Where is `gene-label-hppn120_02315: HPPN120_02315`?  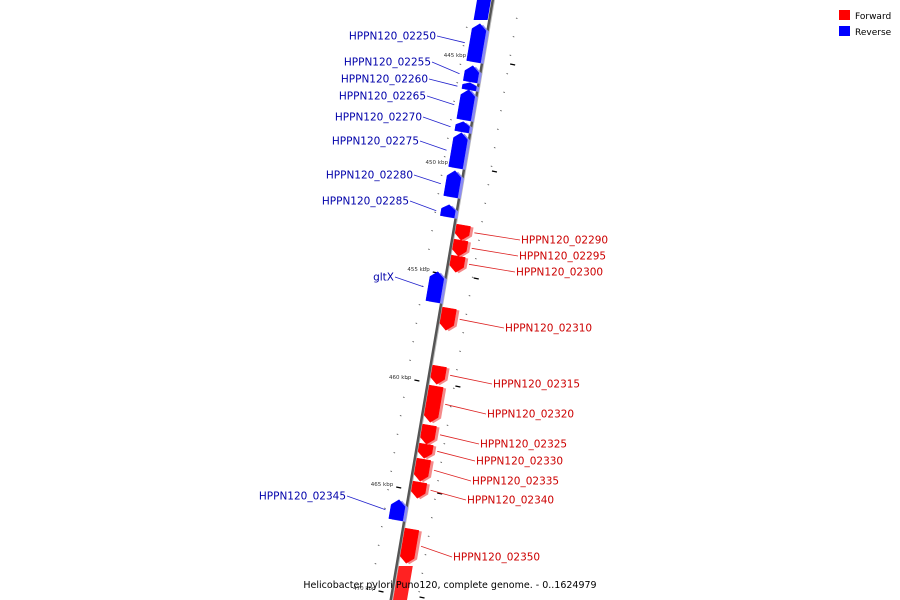
gene-label-hppn120_02315: HPPN120_02315 is located at coordinates (536, 385).